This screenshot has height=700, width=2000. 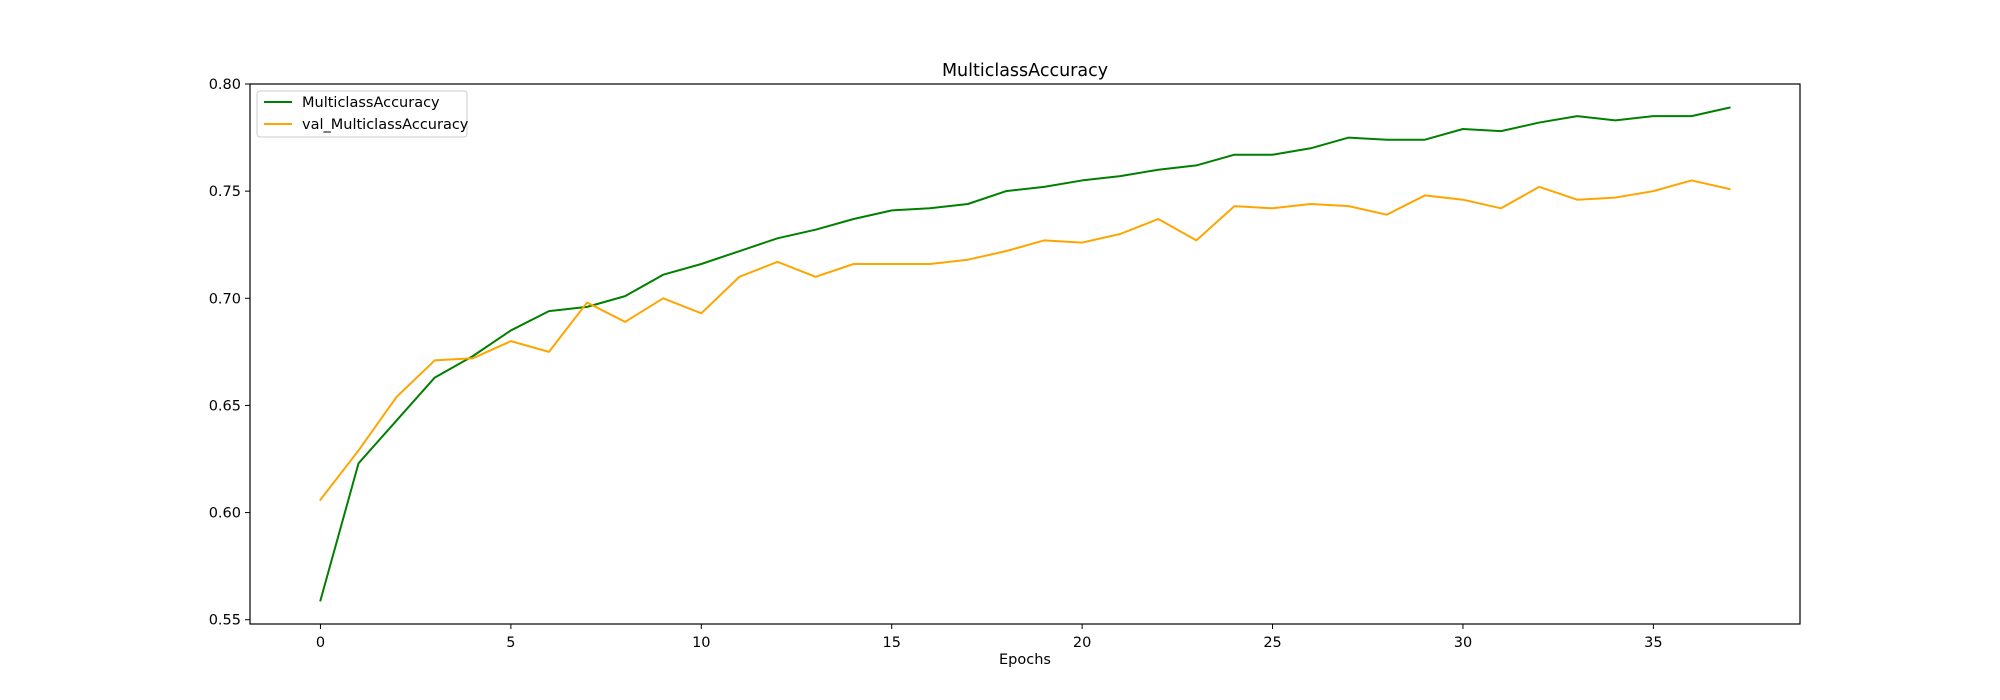 What do you see at coordinates (1025, 71) in the screenshot?
I see `chart-title: MulticlassAccuracy` at bounding box center [1025, 71].